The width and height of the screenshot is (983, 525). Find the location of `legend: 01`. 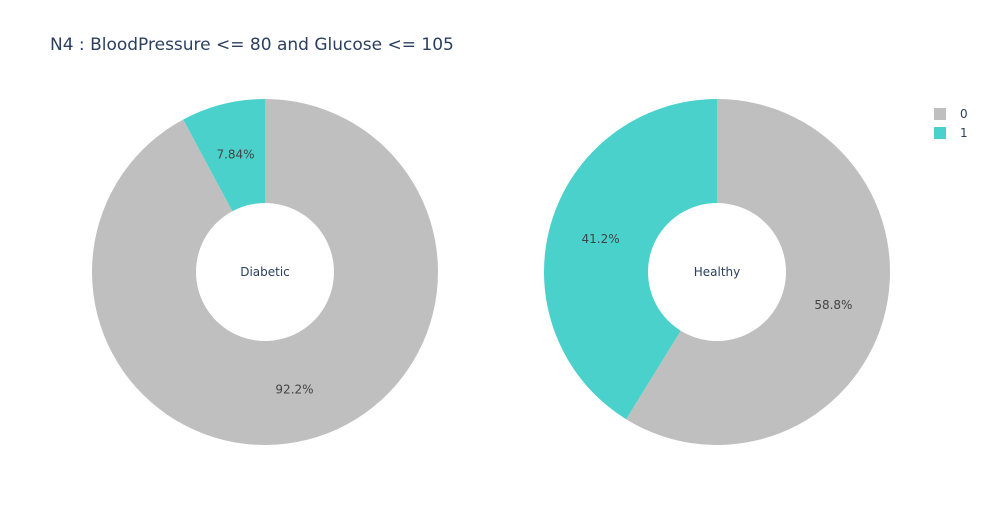

legend: 01 is located at coordinates (951, 123).